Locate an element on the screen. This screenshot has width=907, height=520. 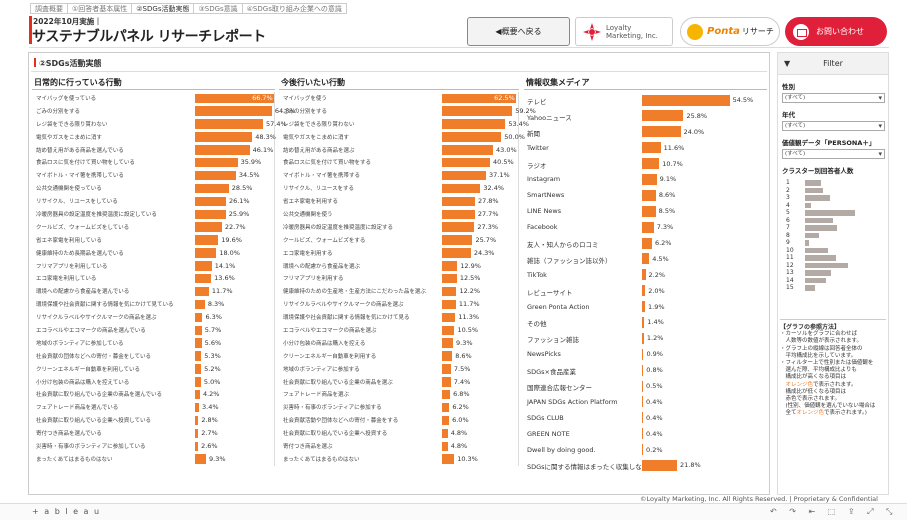
cluster-row: 4 is located at coordinates (835, 206).